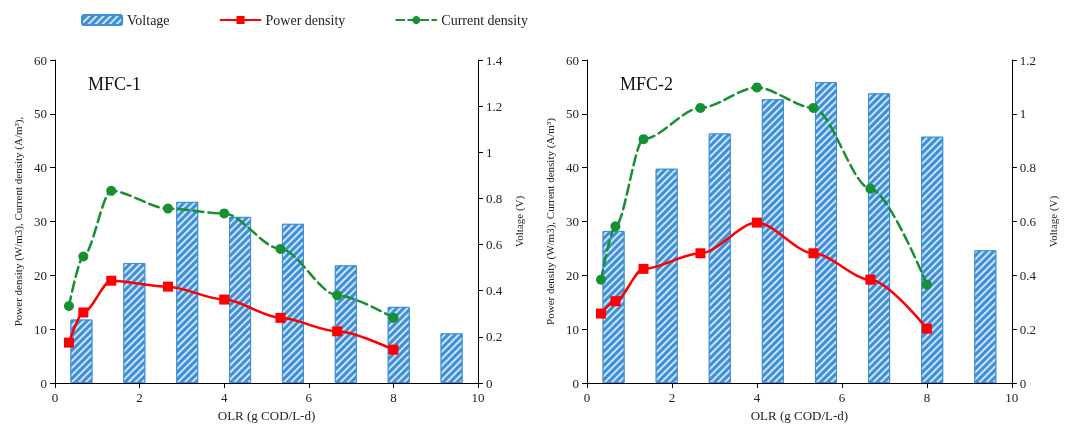 Image resolution: width=1067 pixels, height=431 pixels. Describe the element at coordinates (18, 221) in the screenshot. I see `y-axis-title: Power density (W/m3), Current density (A/m³),` at that location.